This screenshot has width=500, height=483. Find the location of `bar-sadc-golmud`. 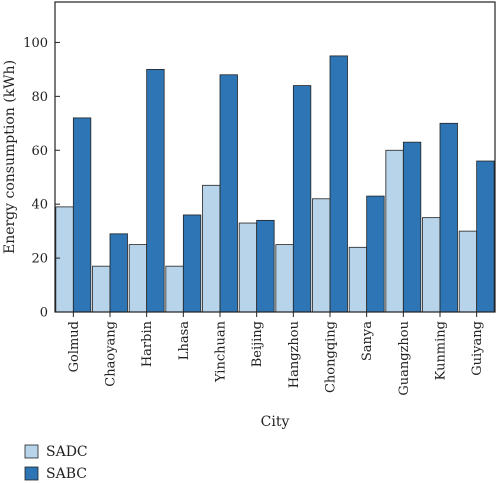

bar-sadc-golmud is located at coordinates (64, 259).